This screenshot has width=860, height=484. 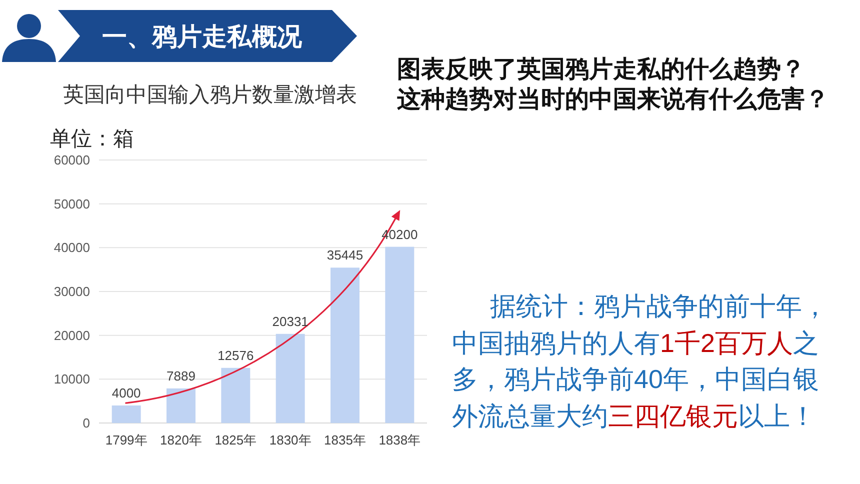 What do you see at coordinates (181, 440) in the screenshot?
I see `x-tick-label: 1820年` at bounding box center [181, 440].